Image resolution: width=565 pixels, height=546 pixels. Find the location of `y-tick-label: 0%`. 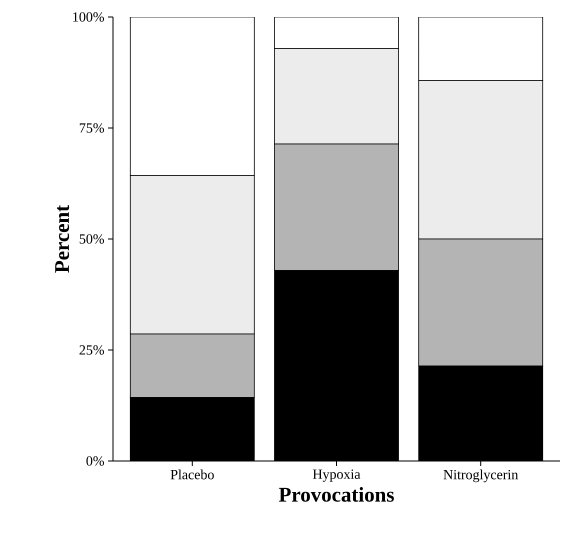

y-tick-label: 0% is located at coordinates (95, 461).